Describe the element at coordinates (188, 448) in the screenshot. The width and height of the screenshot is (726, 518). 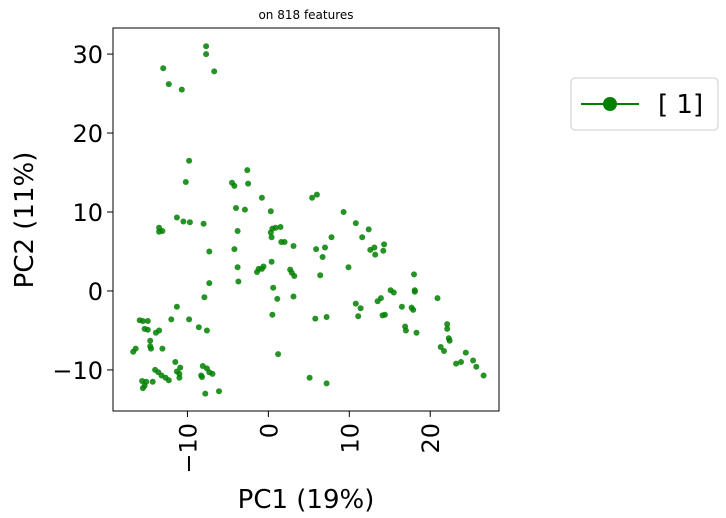
I see `x-tick-label: −10` at that location.